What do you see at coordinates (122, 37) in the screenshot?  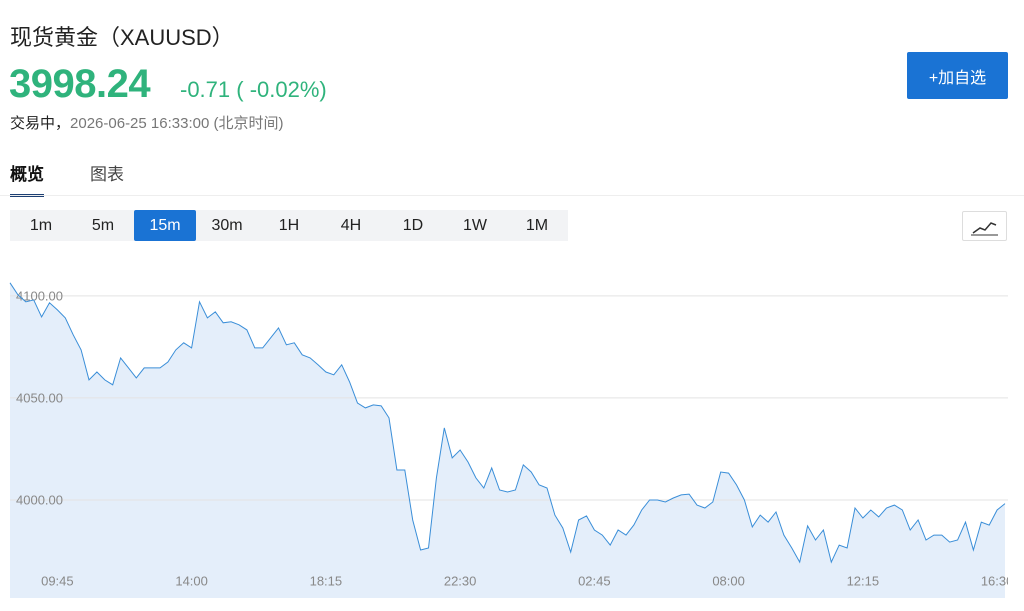 I see `title: 现货黄金（XAUUSD）` at bounding box center [122, 37].